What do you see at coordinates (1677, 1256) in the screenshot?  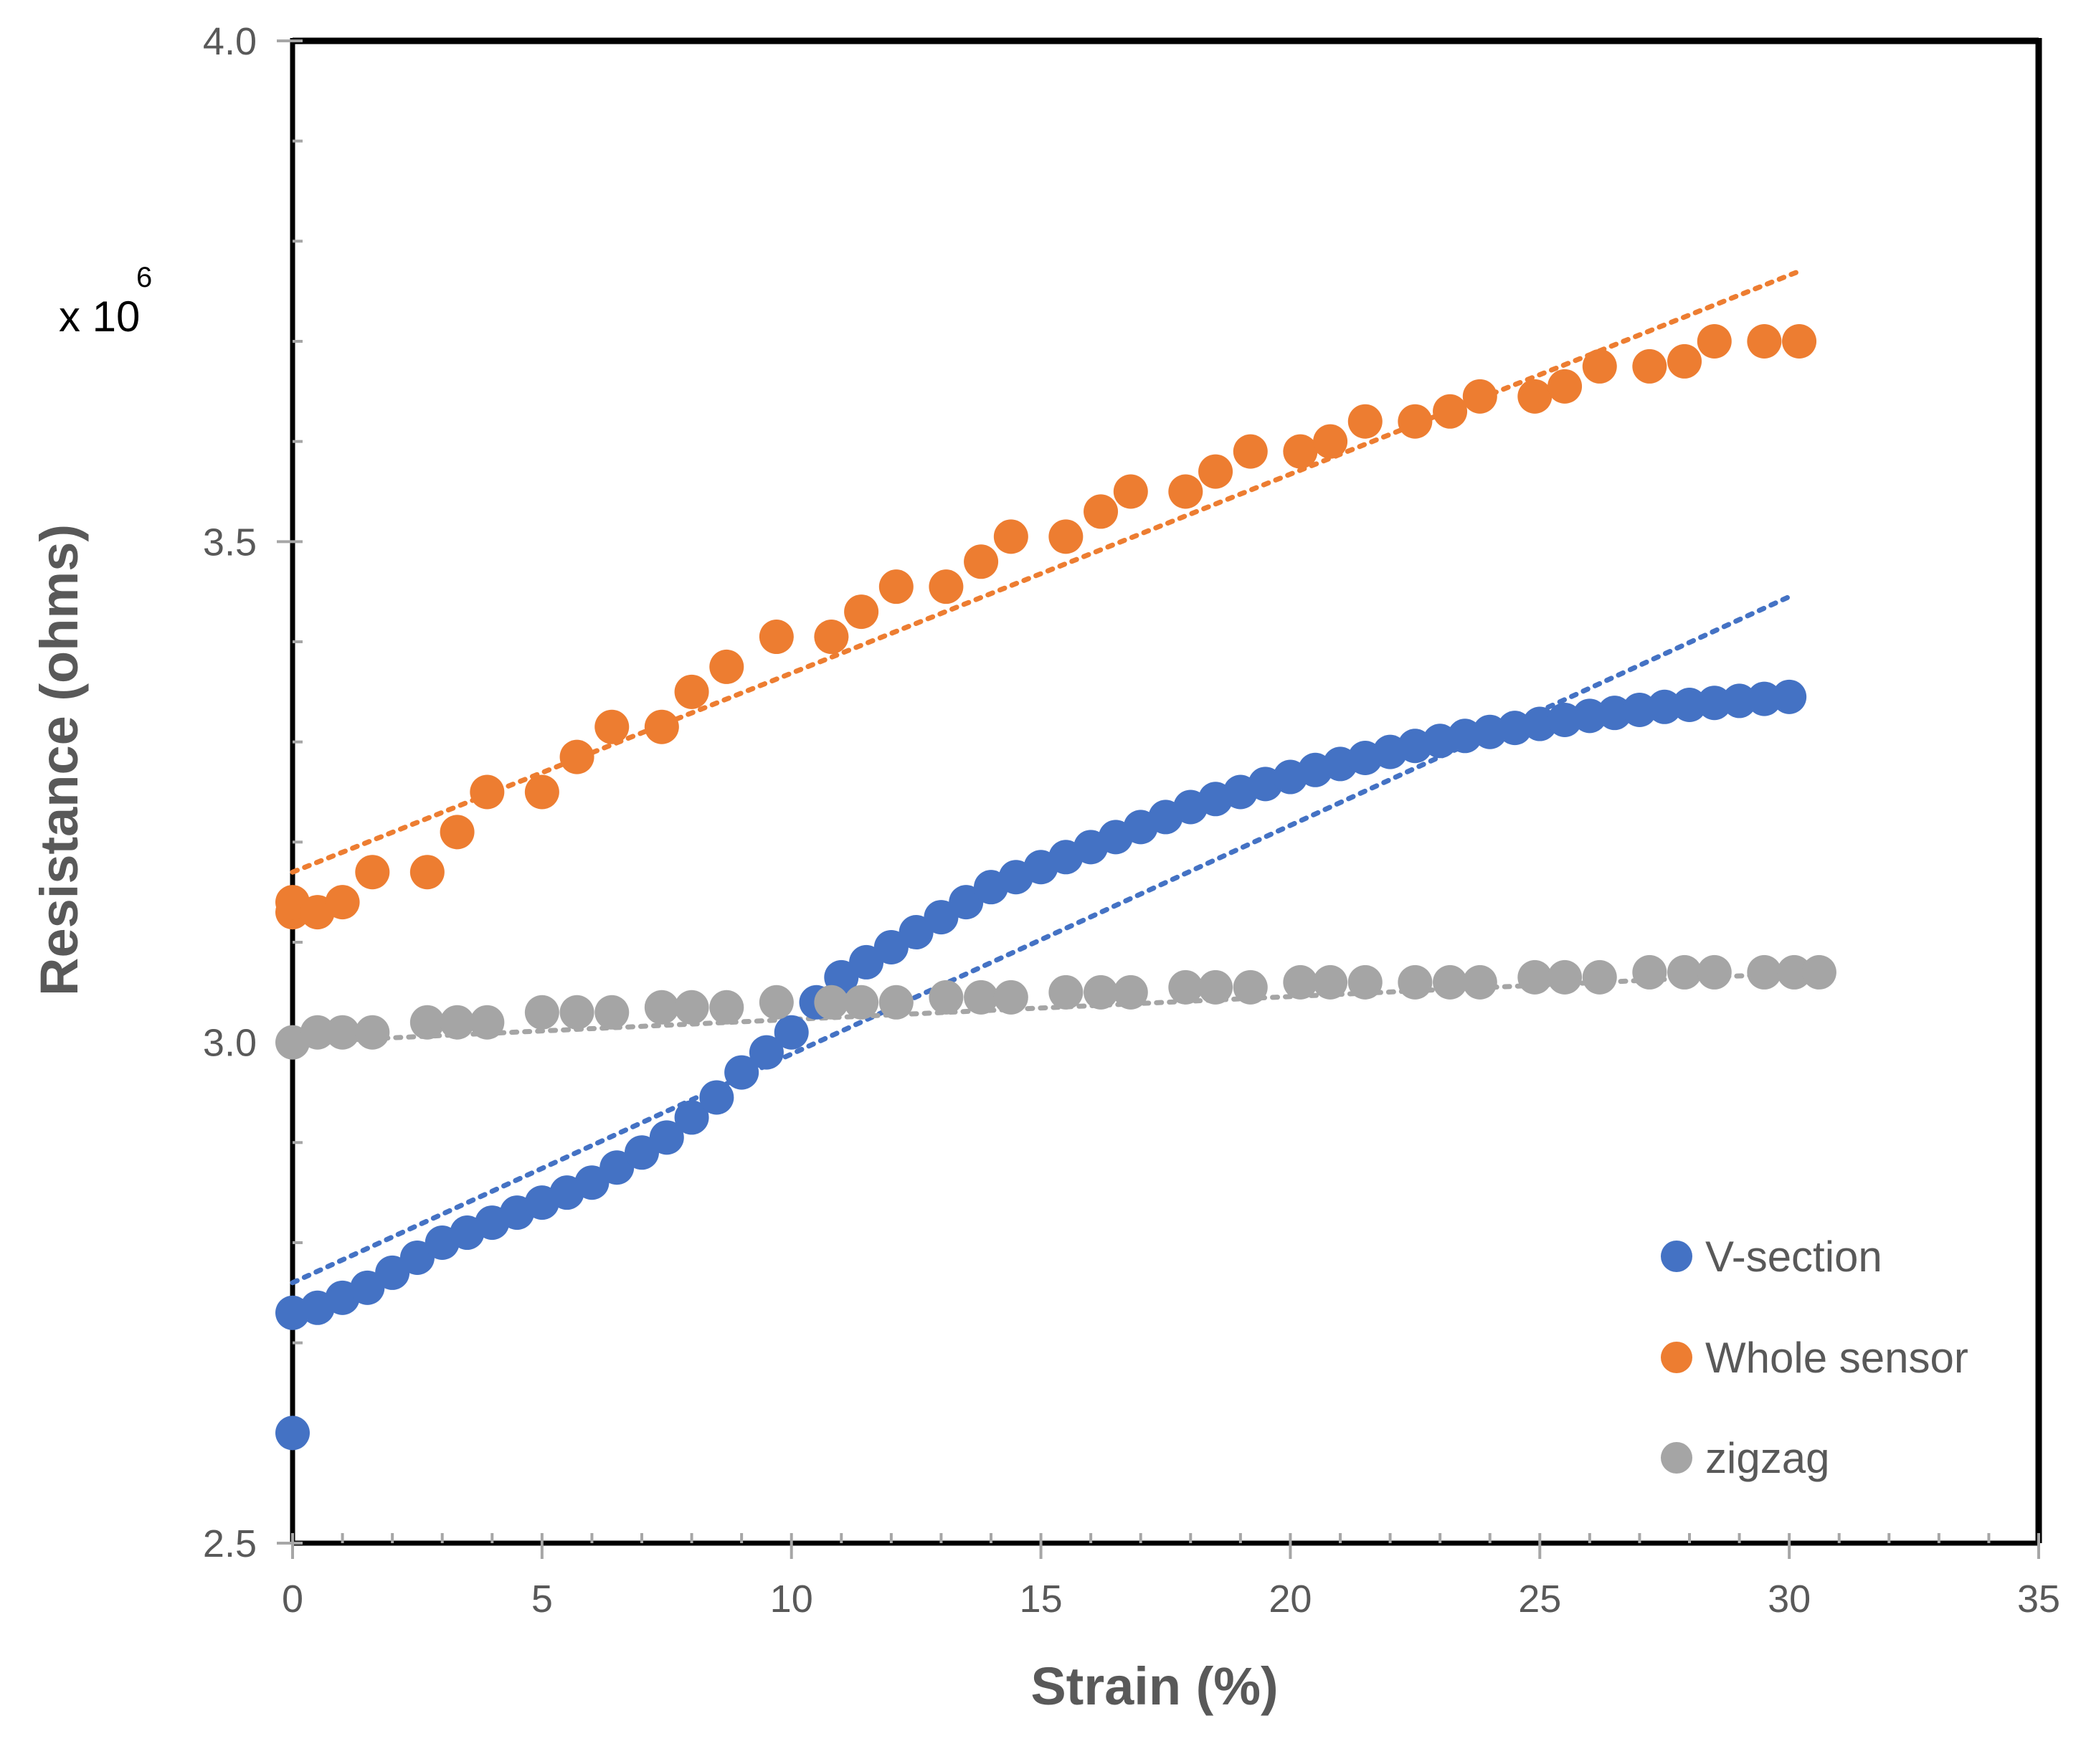 I see `legend-marker-v-section` at bounding box center [1677, 1256].